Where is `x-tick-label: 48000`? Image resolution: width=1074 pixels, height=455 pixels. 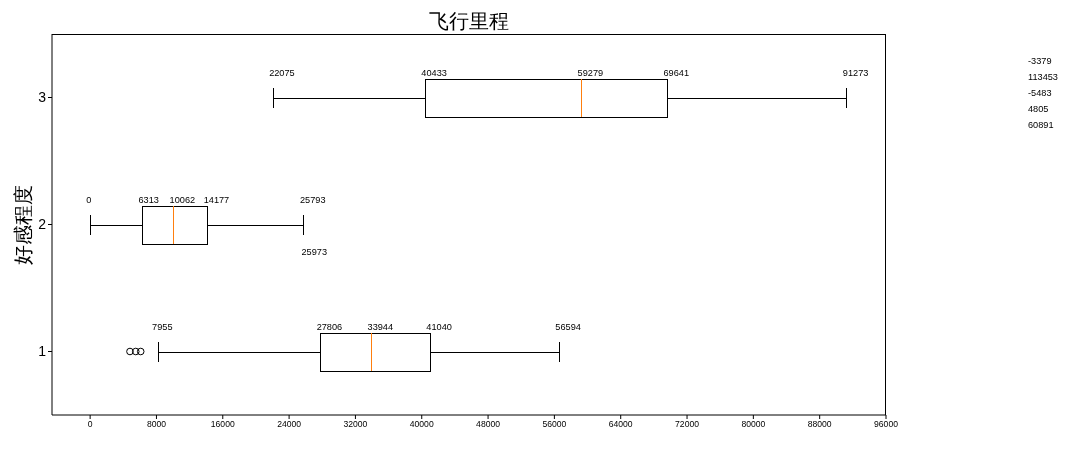 x-tick-label: 48000 is located at coordinates (488, 424).